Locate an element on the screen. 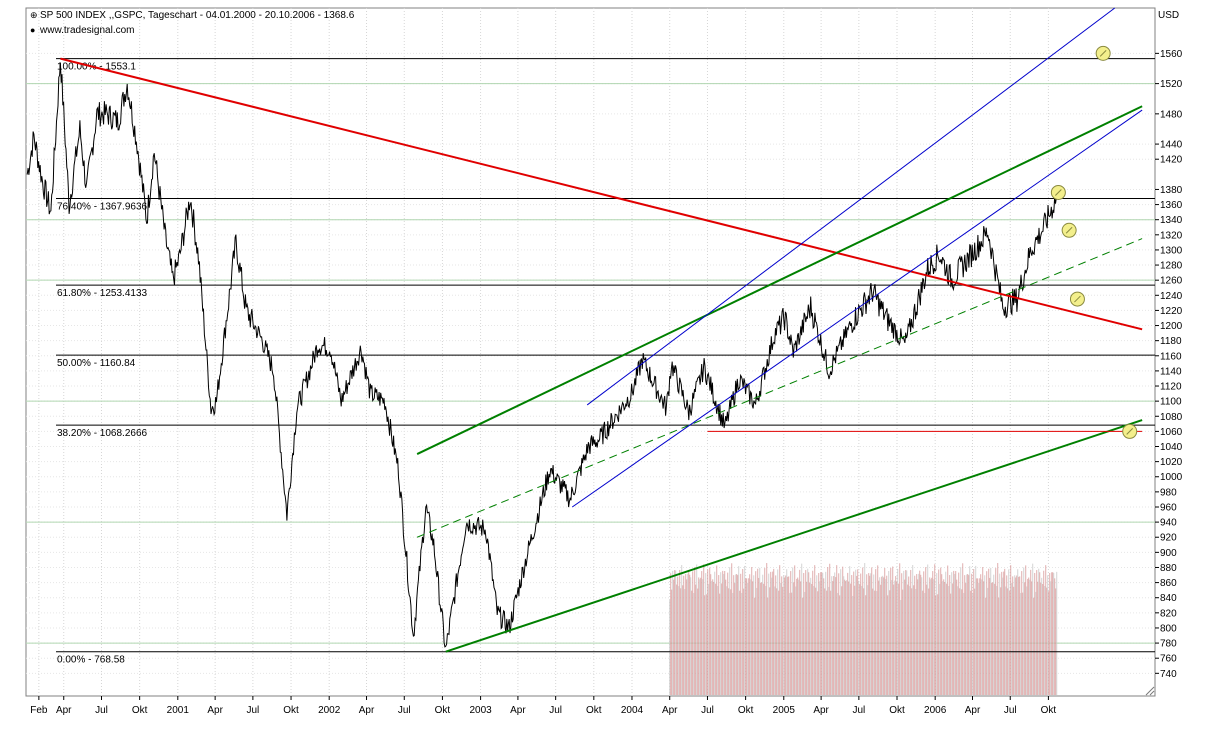 This screenshot has height=735, width=1212. fib-level-label: 0.00% - 768.58 is located at coordinates (91, 660).